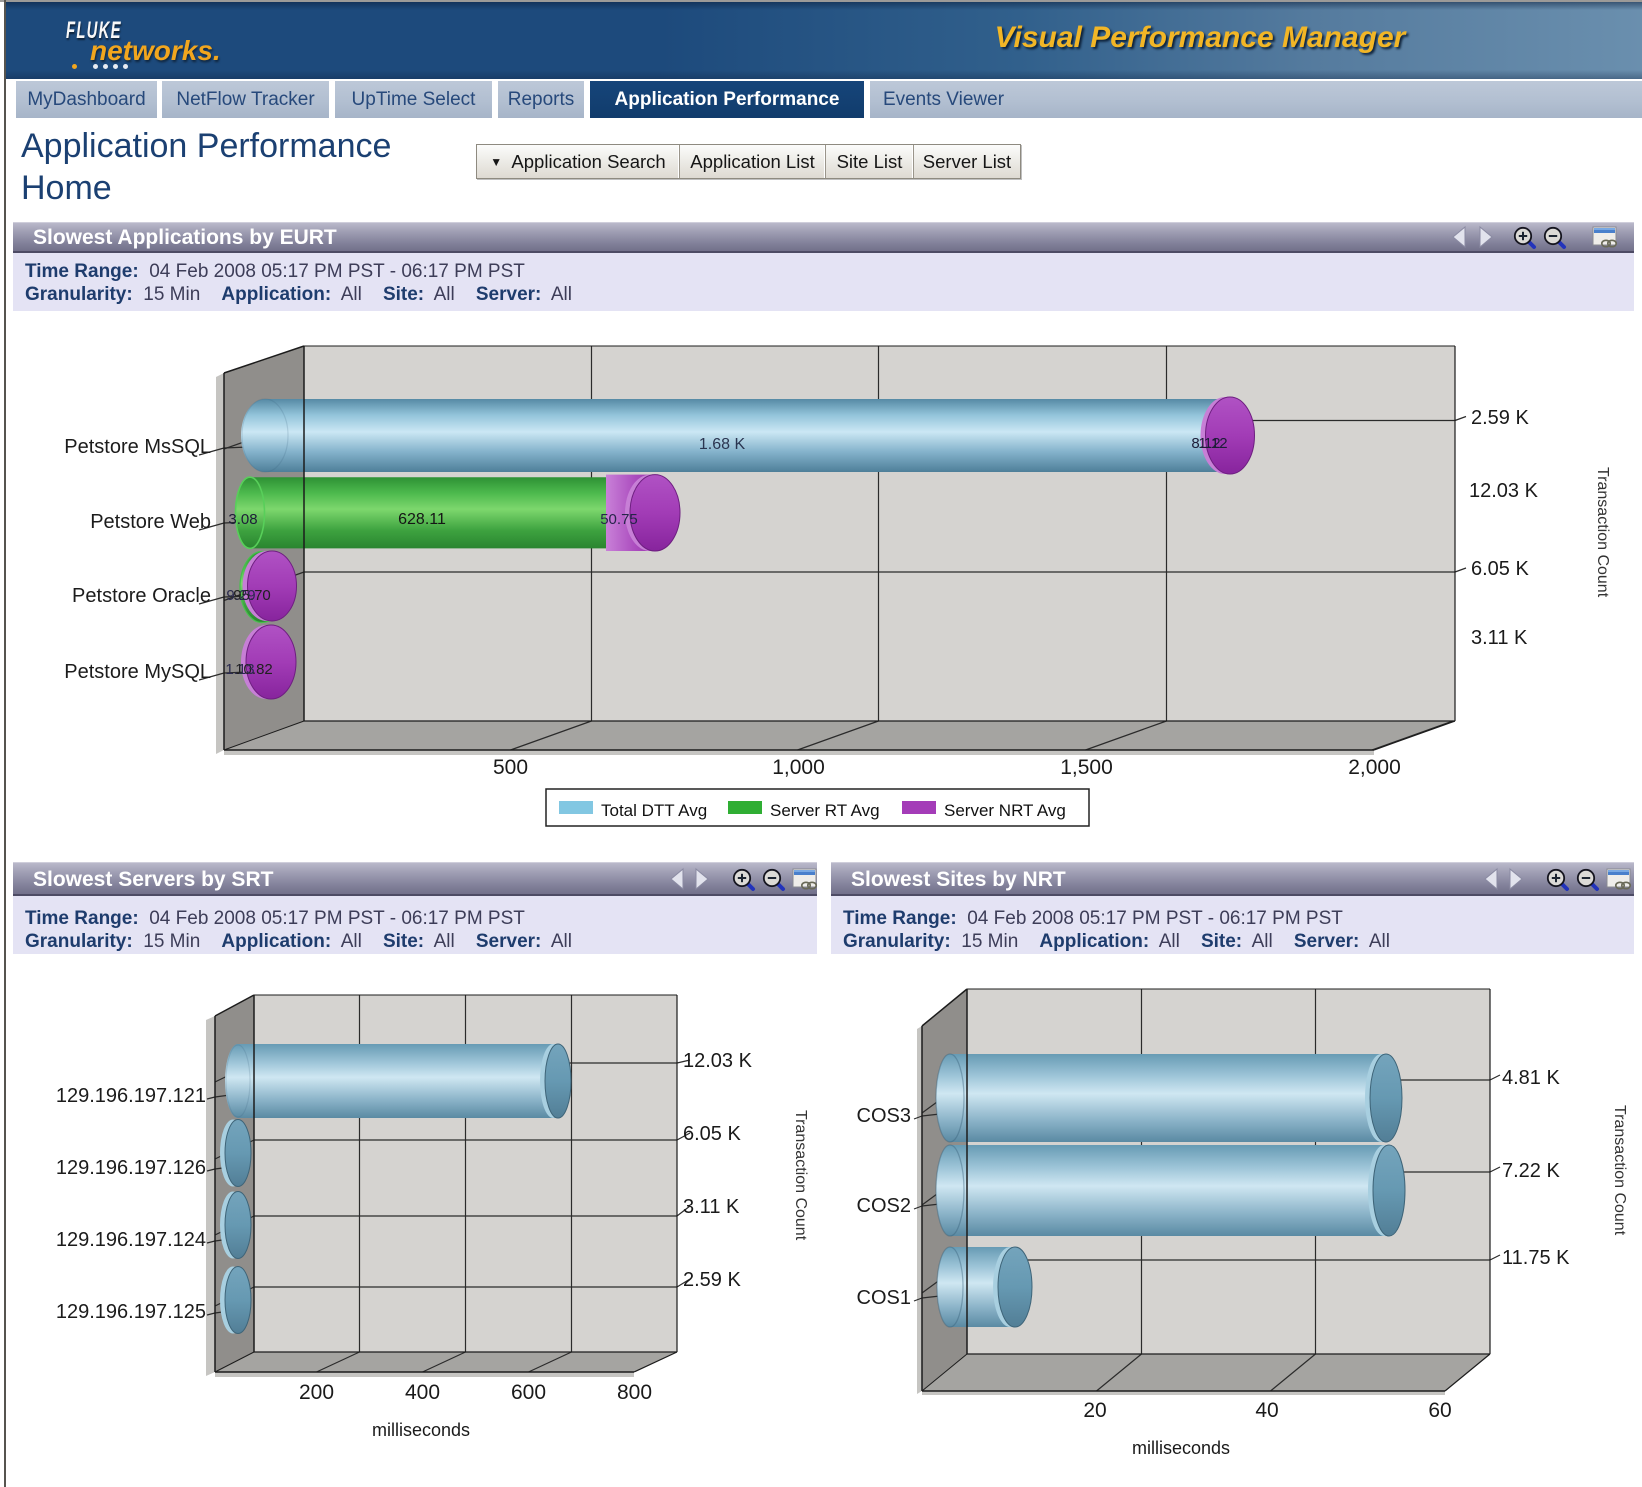  Describe the element at coordinates (528, 1392) in the screenshot. I see `svg-text: 600` at that location.